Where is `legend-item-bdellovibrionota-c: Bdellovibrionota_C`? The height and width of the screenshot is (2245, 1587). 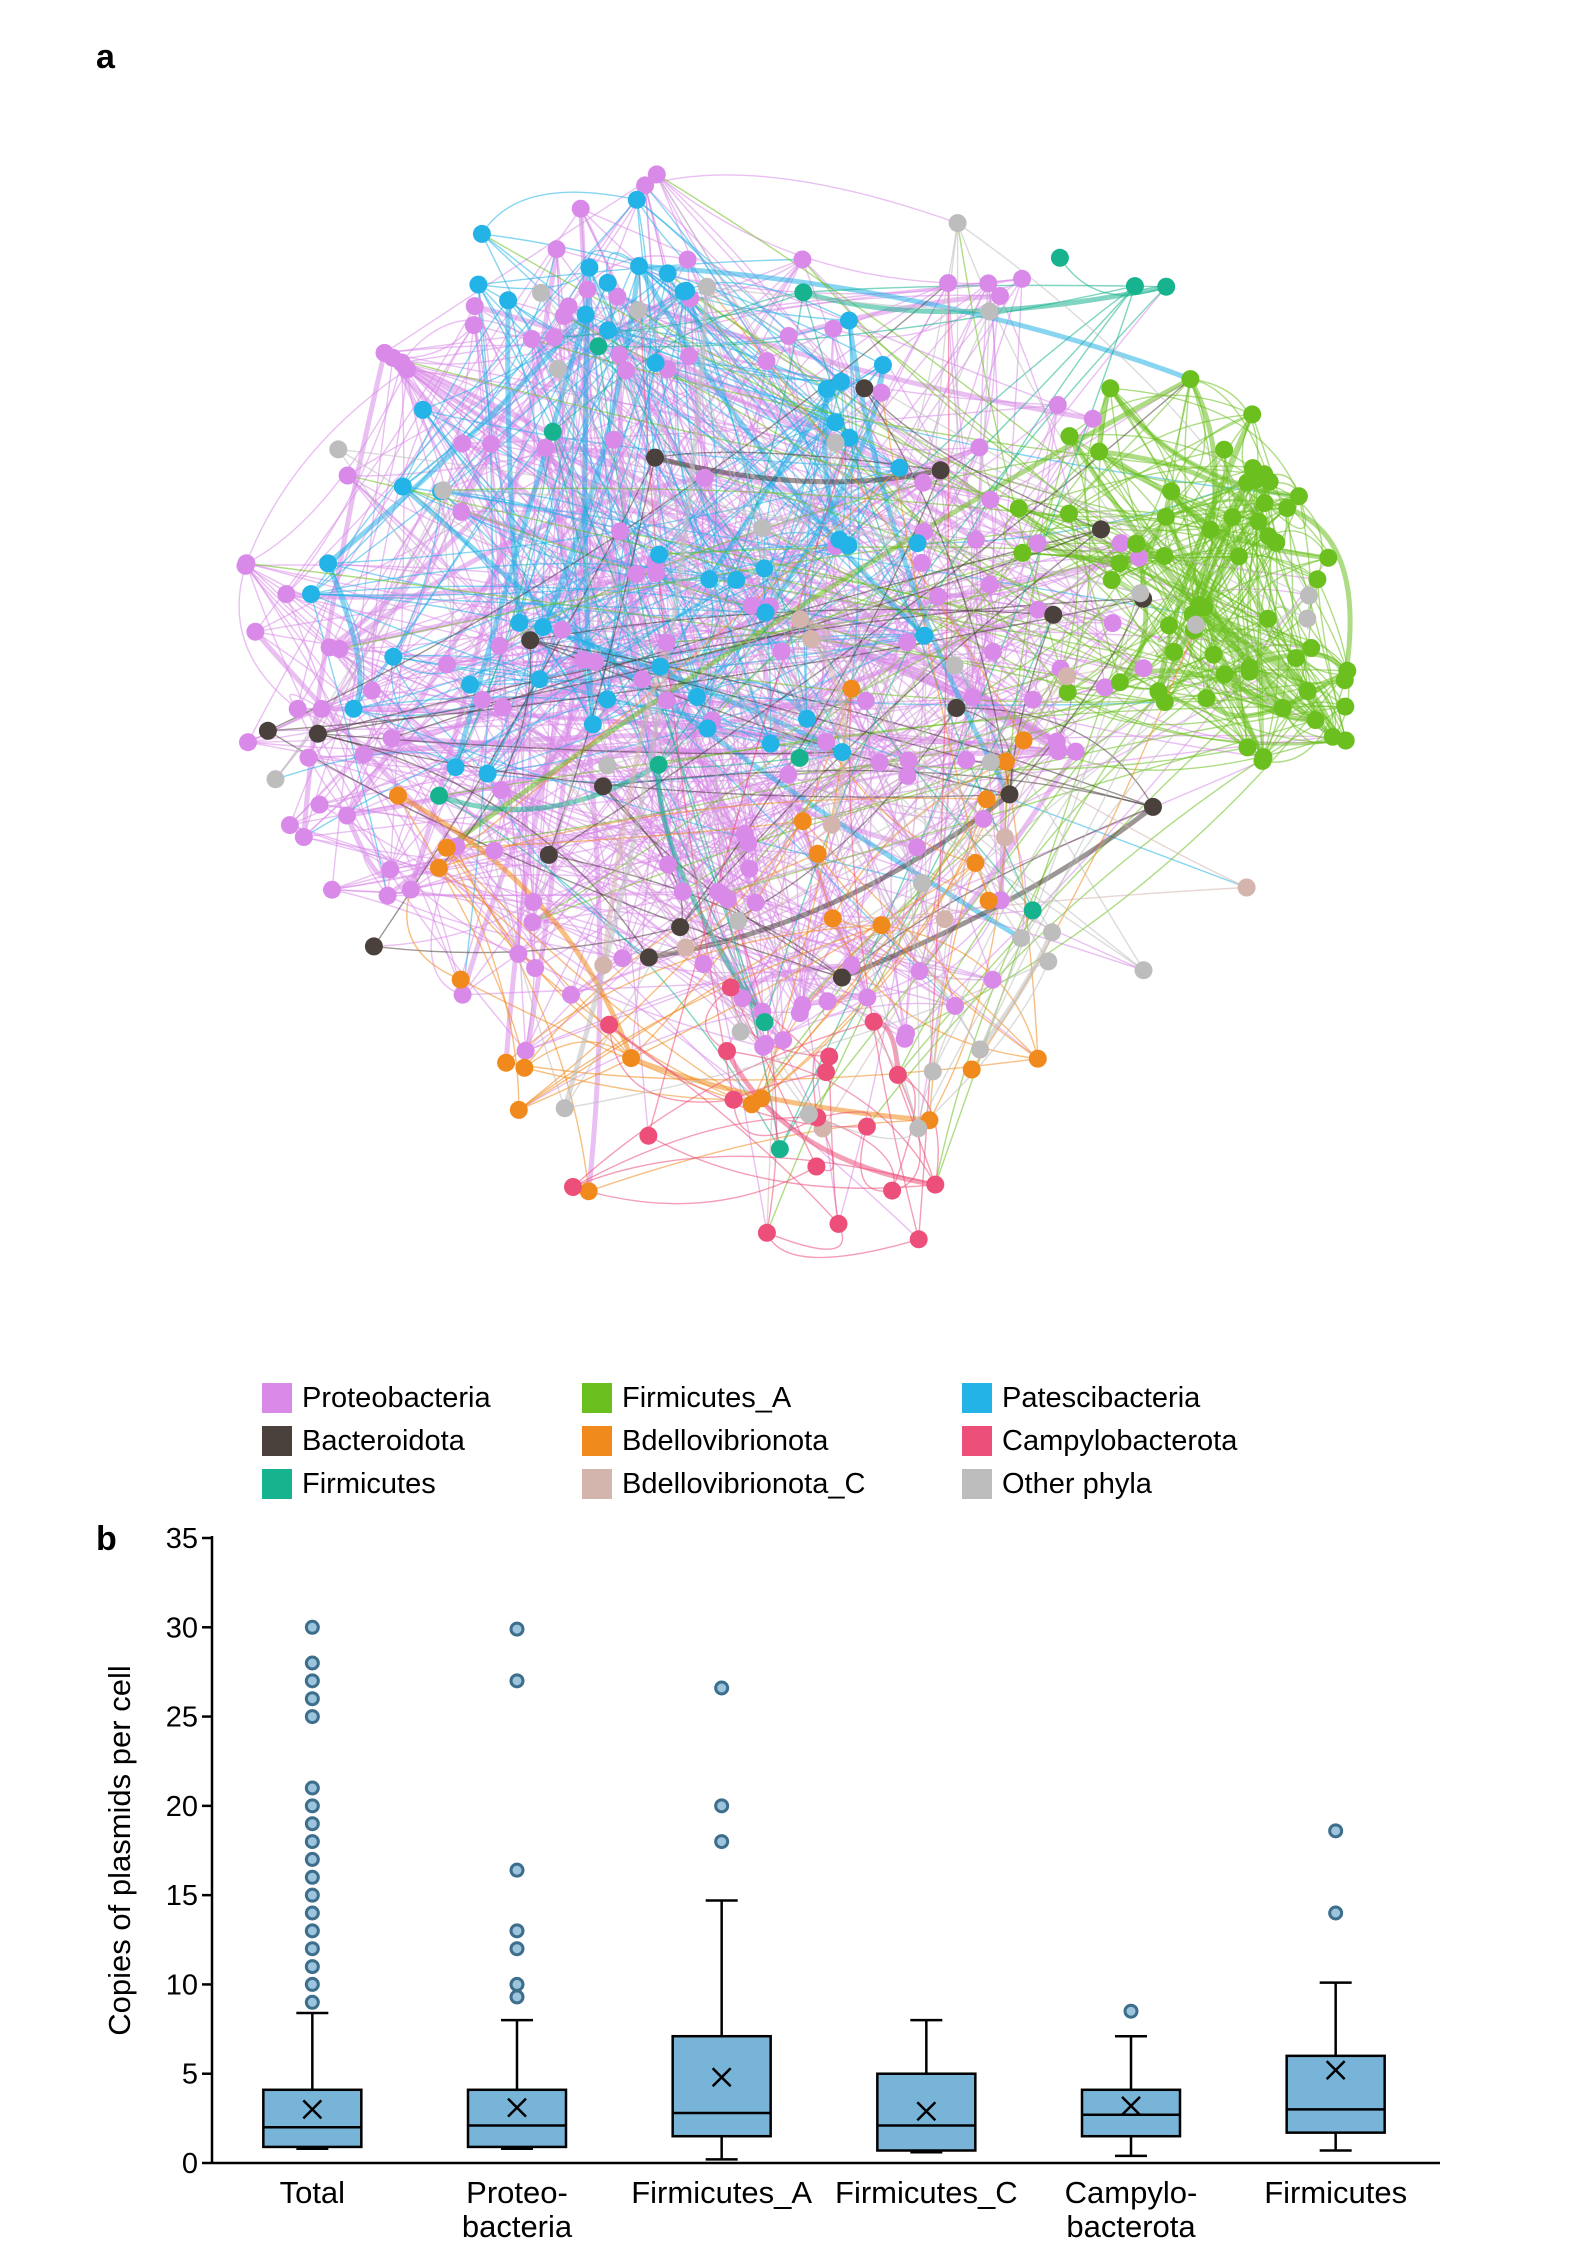
legend-item-bdellovibrionota-c: Bdellovibrionota_C is located at coordinates (723, 1484).